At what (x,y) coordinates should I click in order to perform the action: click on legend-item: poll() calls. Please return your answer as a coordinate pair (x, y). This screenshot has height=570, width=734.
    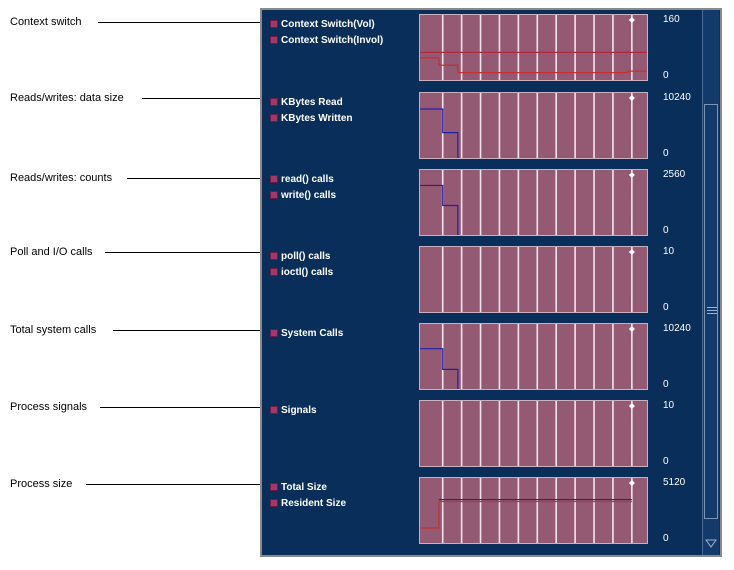
    Looking at the image, I should click on (301, 256).